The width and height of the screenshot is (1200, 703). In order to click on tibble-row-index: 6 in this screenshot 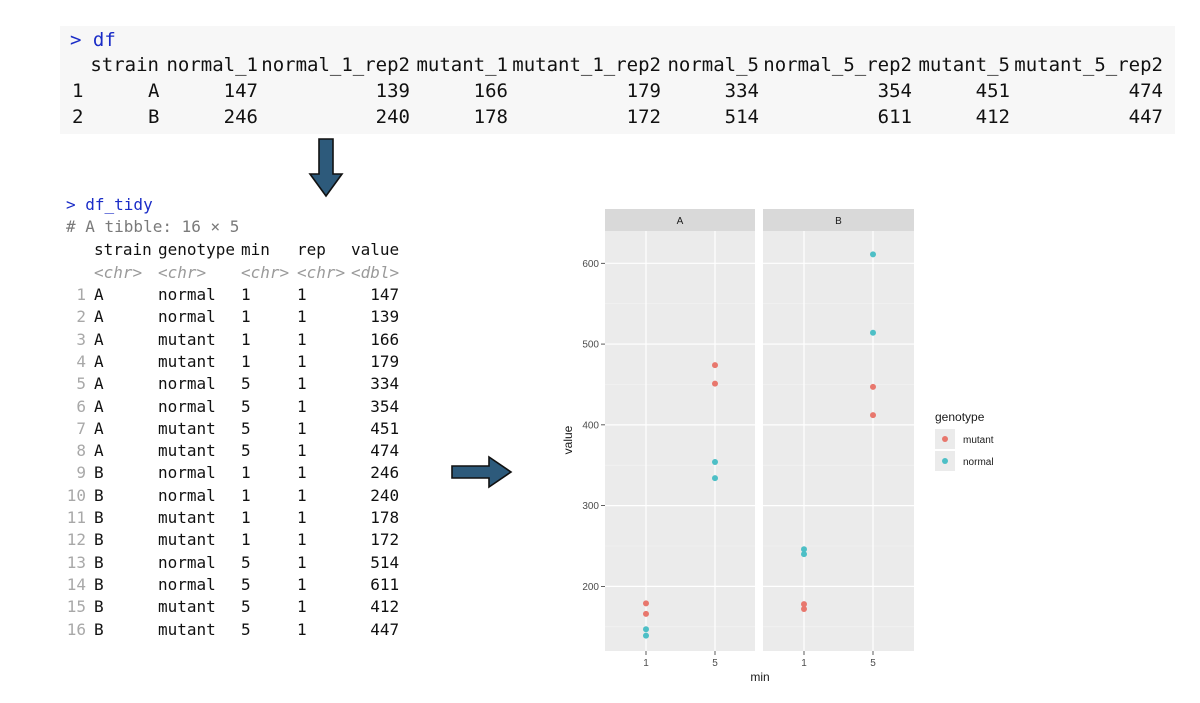, I will do `click(81, 406)`.